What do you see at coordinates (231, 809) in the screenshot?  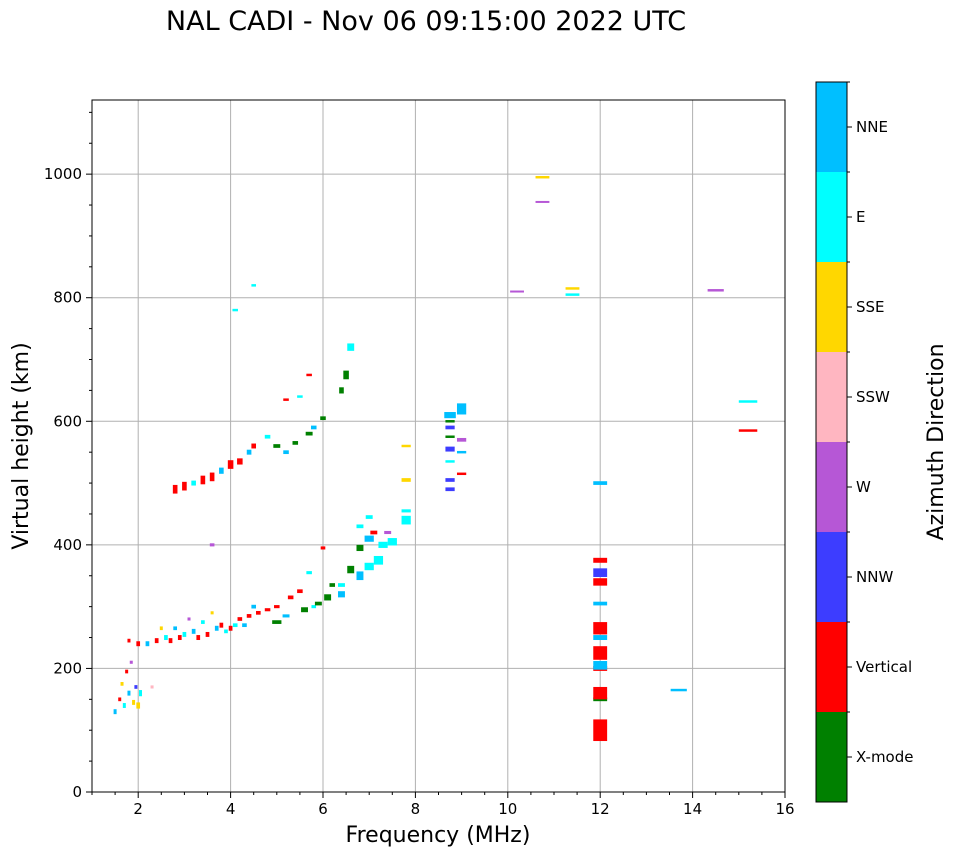 I see `x-tick-label: 4` at bounding box center [231, 809].